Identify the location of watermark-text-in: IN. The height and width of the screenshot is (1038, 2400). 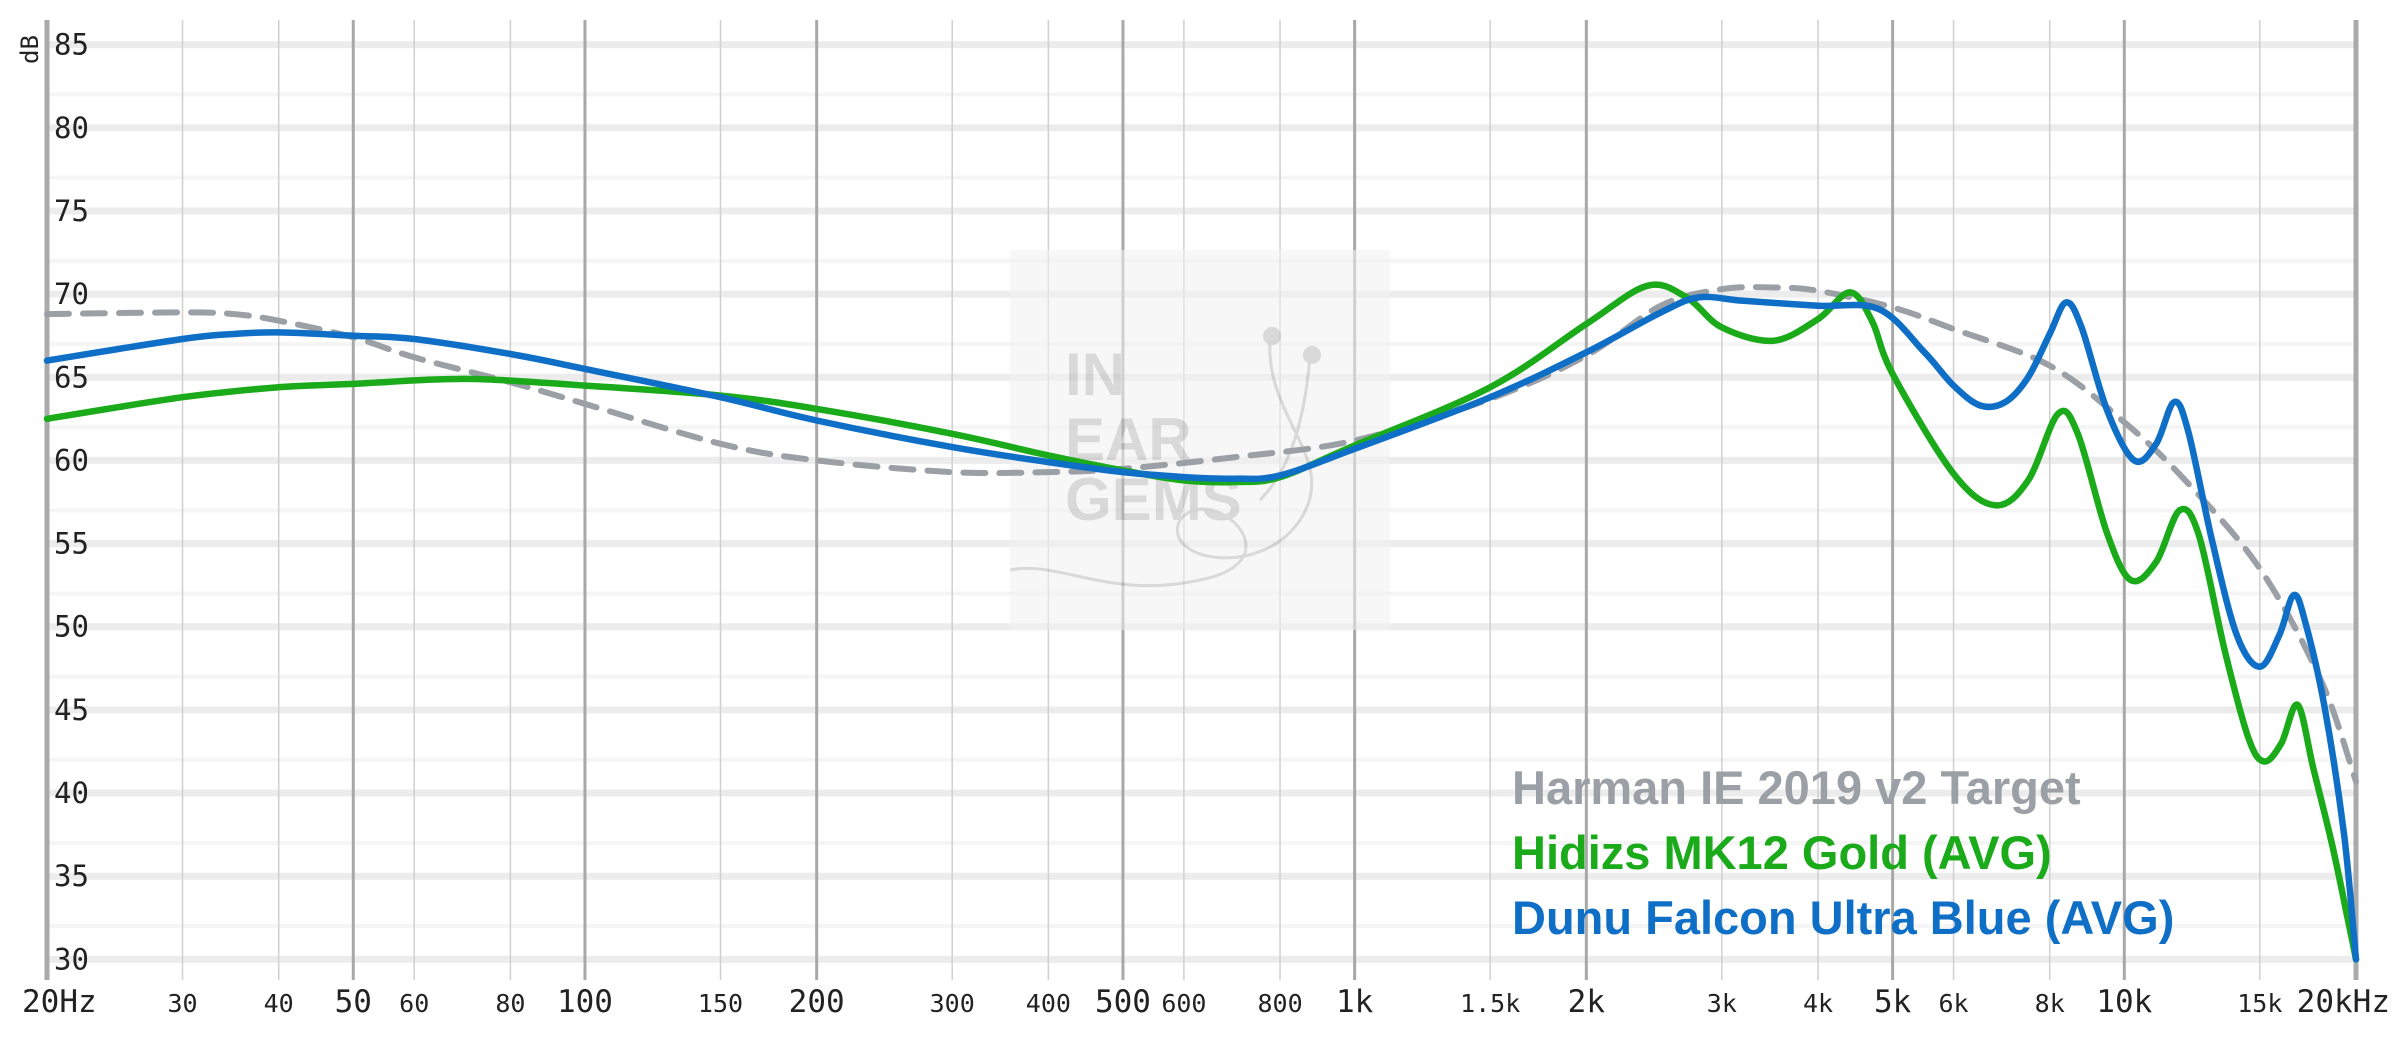
(1095, 374).